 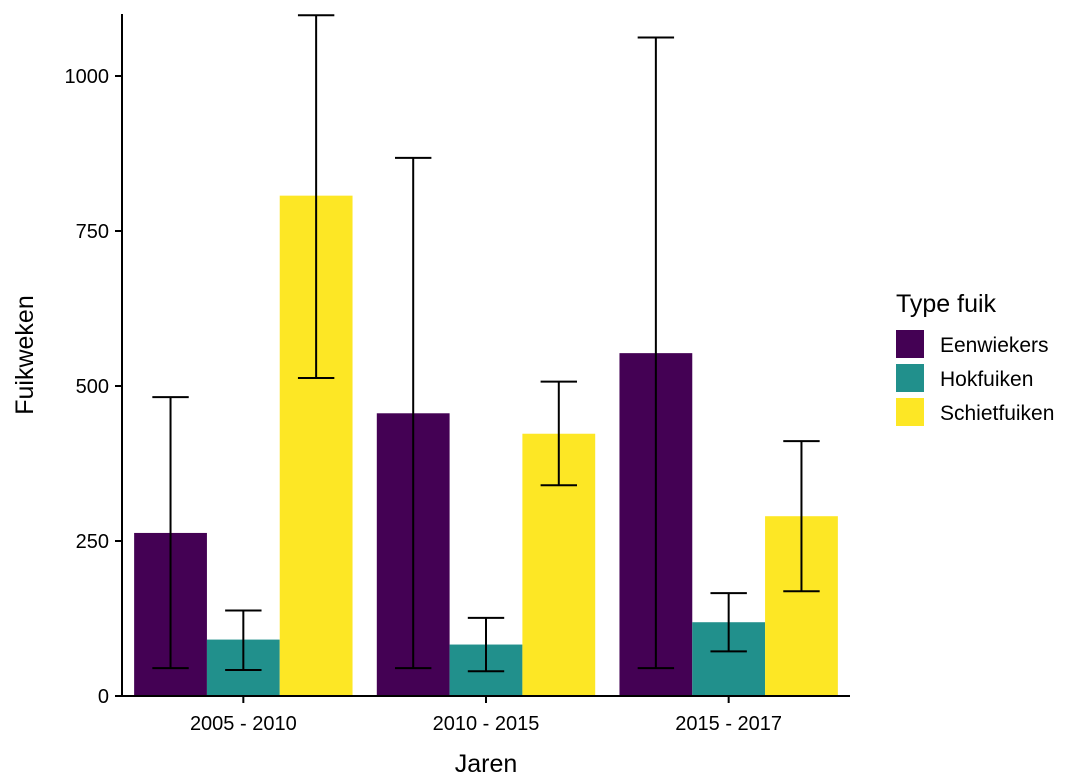 What do you see at coordinates (728, 724) in the screenshot?
I see `x-tick-label: 2015 - 2017` at bounding box center [728, 724].